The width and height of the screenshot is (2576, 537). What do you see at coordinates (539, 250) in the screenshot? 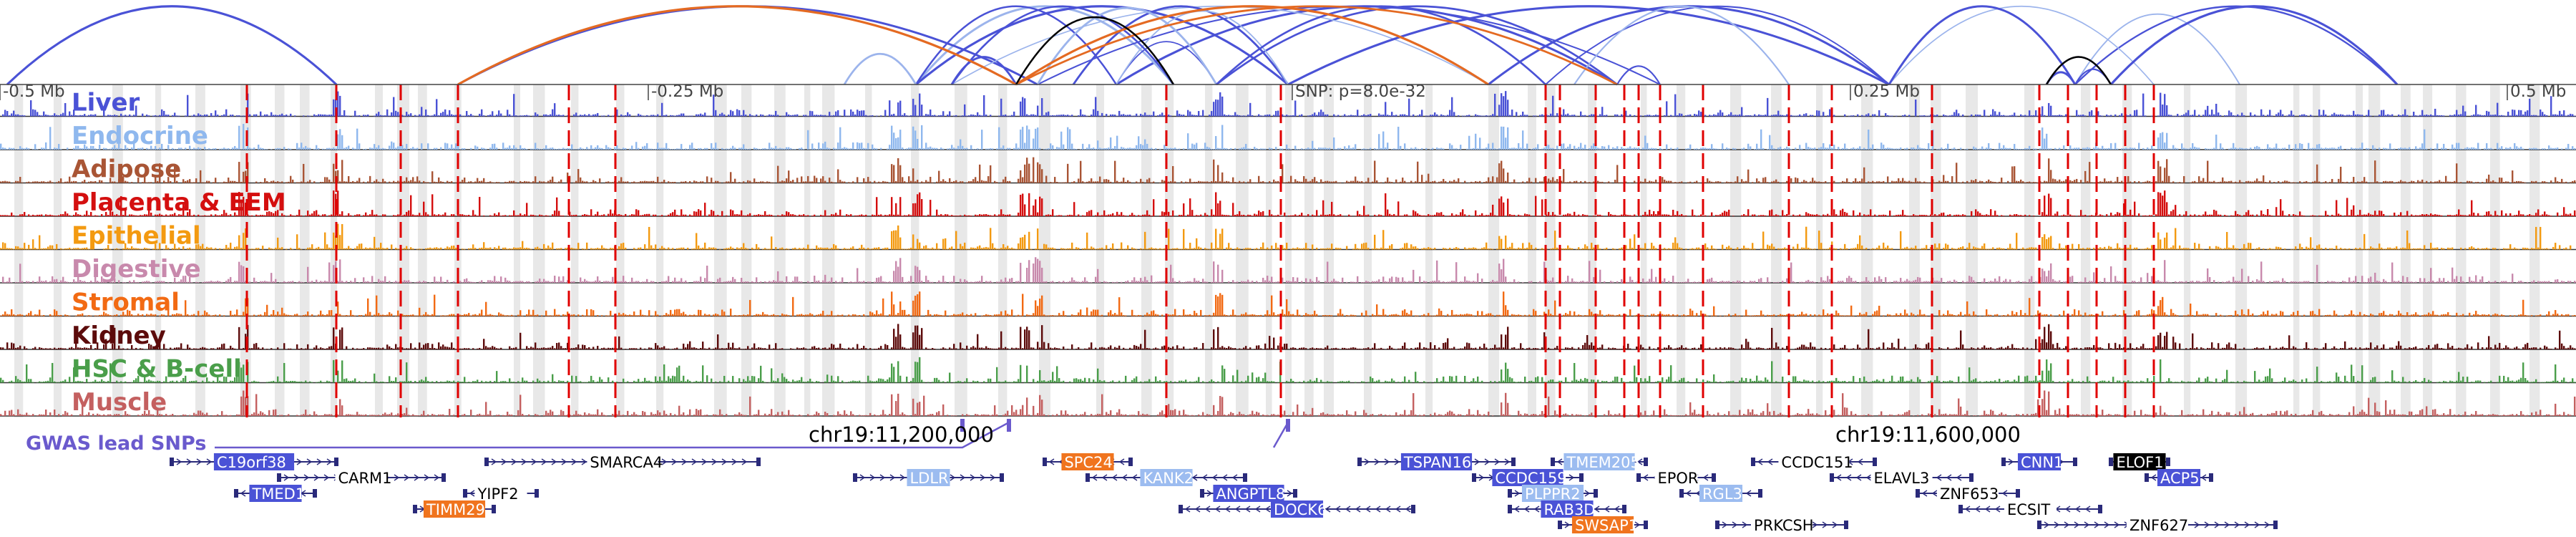
I see `highlight-band` at bounding box center [539, 250].